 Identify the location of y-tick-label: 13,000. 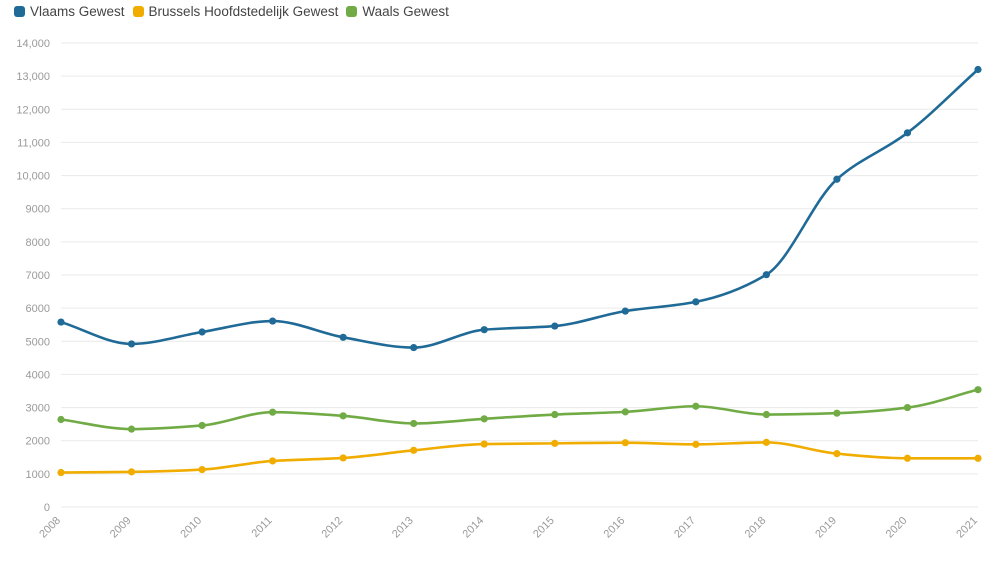
(33, 77).